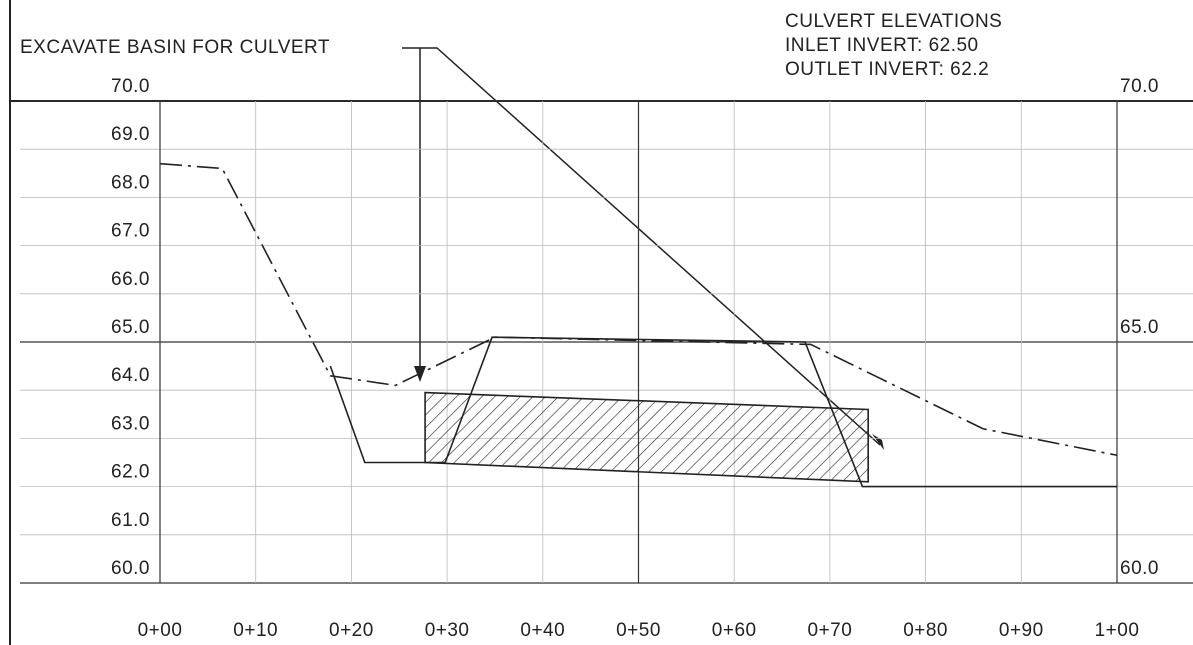  What do you see at coordinates (893, 21) in the screenshot?
I see `annotation: CULVERT ELEVATIONS` at bounding box center [893, 21].